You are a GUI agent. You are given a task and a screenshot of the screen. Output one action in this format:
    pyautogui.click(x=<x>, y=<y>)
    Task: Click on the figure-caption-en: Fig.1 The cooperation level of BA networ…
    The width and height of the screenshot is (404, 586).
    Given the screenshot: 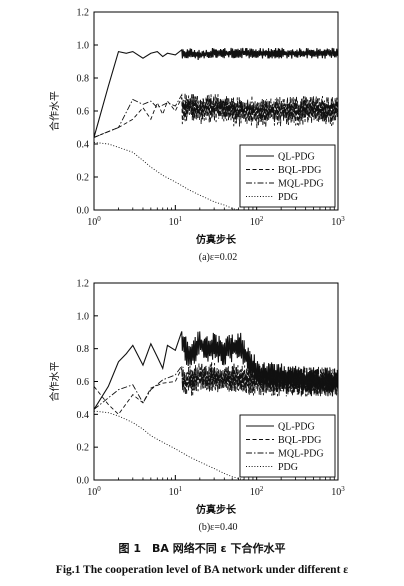 What is the action you would take?
    pyautogui.click(x=202, y=570)
    